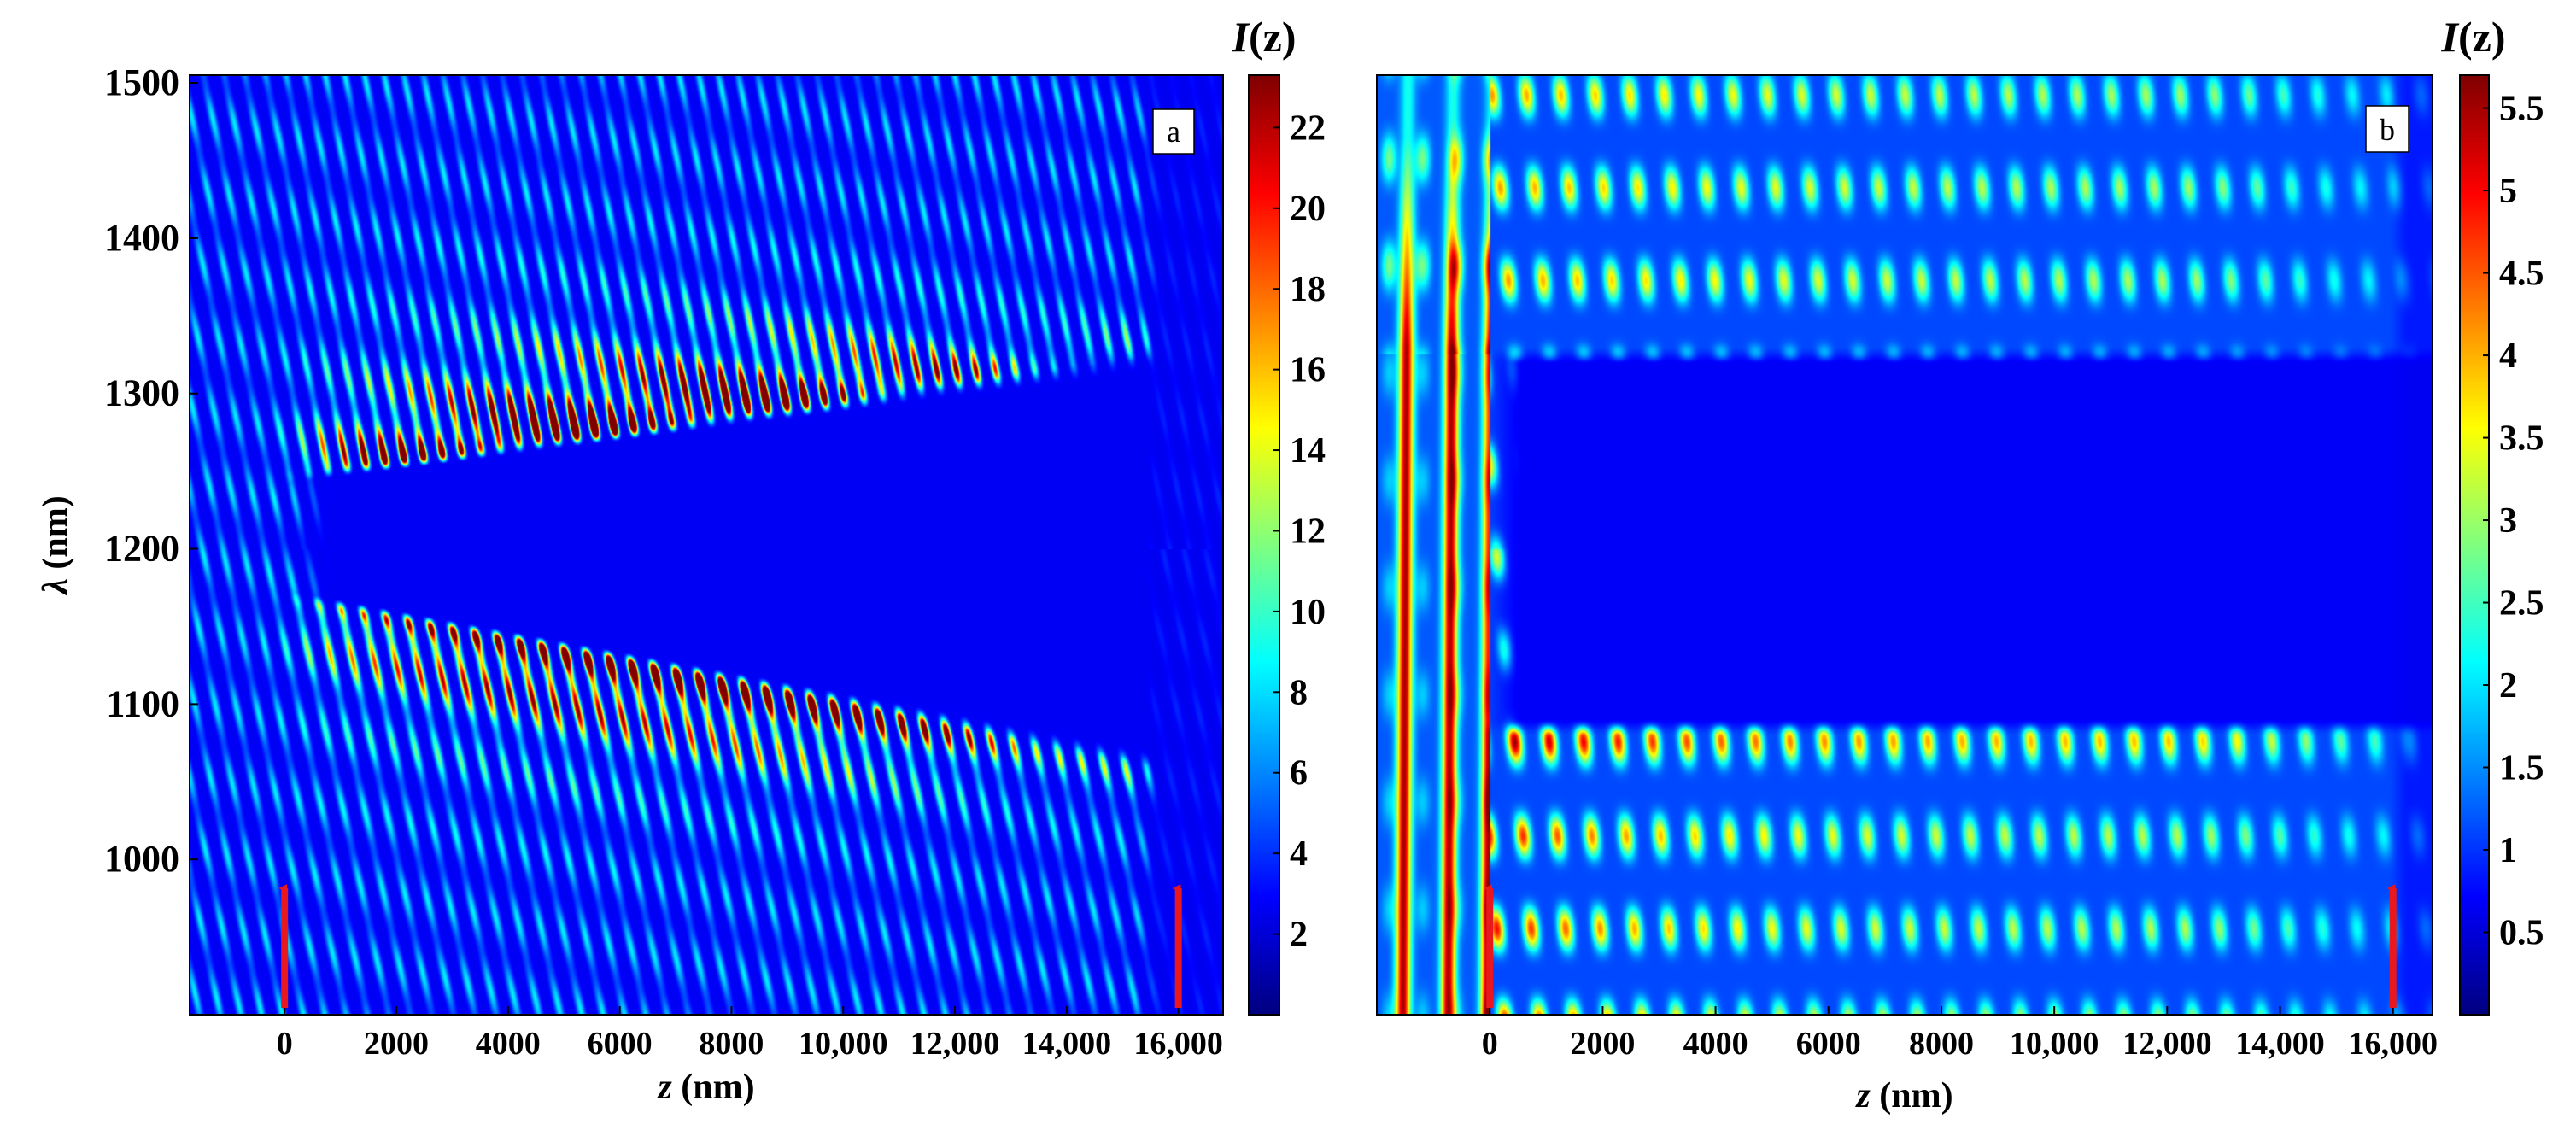 The height and width of the screenshot is (1130, 2576). I want to click on colorbar-tick-label-a: 8, so click(1299, 692).